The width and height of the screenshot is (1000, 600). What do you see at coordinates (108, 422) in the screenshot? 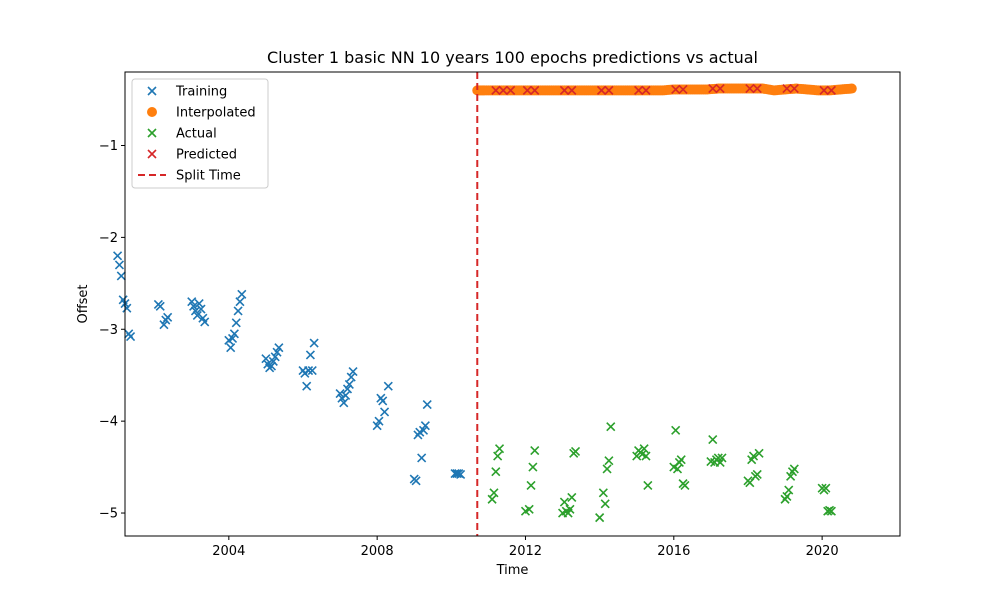
I see `y-tick-label: −4` at bounding box center [108, 422].